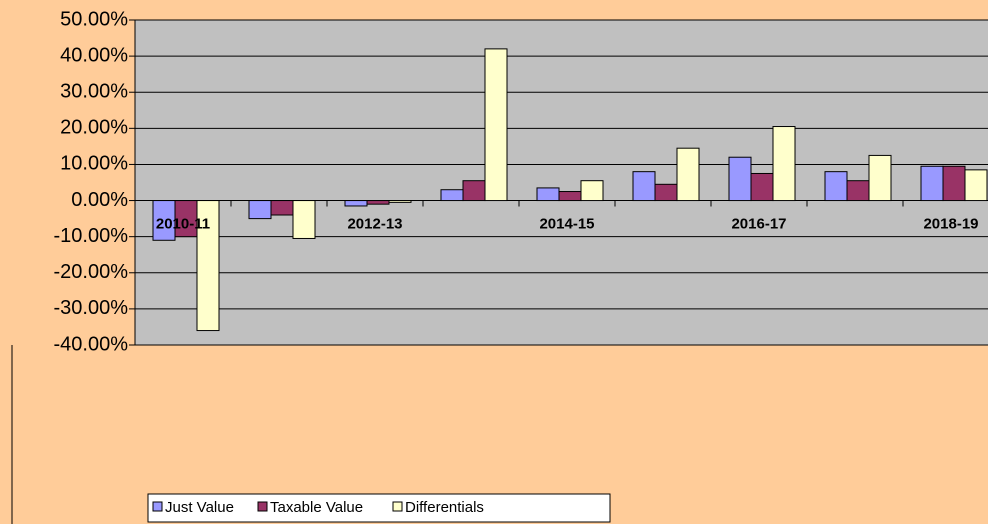 Image resolution: width=988 pixels, height=524 pixels. I want to click on legend-label: Taxable Value, so click(316, 507).